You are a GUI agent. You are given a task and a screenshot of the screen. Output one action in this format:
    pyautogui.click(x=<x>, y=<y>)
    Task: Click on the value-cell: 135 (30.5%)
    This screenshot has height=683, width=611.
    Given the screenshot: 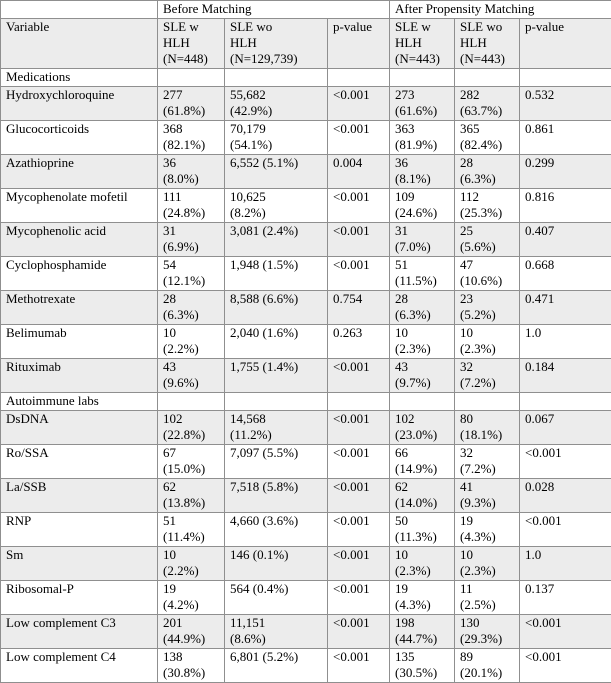 What is the action you would take?
    pyautogui.click(x=422, y=666)
    